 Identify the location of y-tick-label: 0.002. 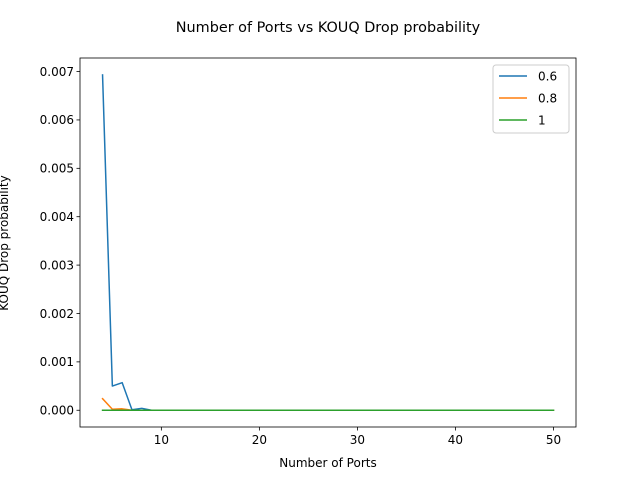
(57, 314).